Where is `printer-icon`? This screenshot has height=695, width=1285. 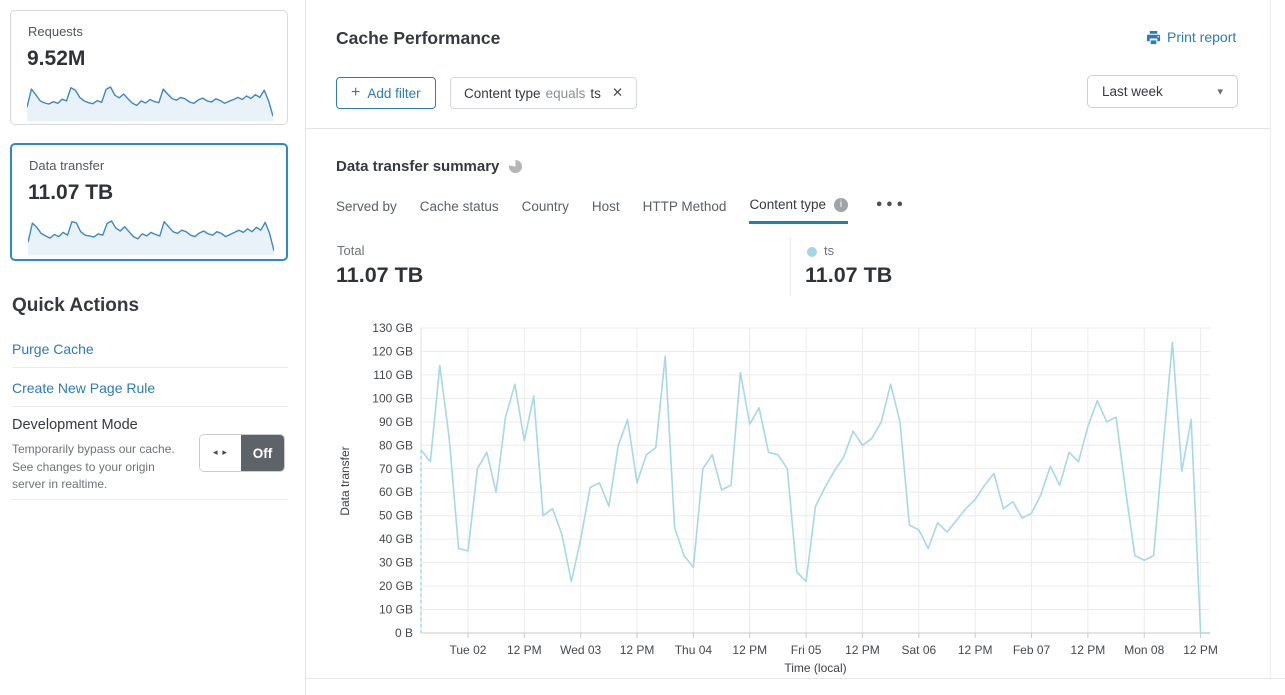 printer-icon is located at coordinates (1153, 37).